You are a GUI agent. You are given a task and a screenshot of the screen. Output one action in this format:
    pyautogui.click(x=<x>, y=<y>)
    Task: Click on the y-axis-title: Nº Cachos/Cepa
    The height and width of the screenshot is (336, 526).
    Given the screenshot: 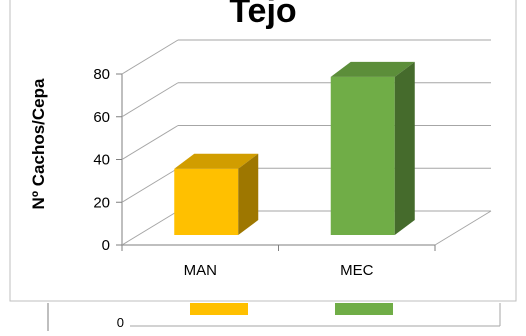 What is the action you would take?
    pyautogui.click(x=38, y=143)
    